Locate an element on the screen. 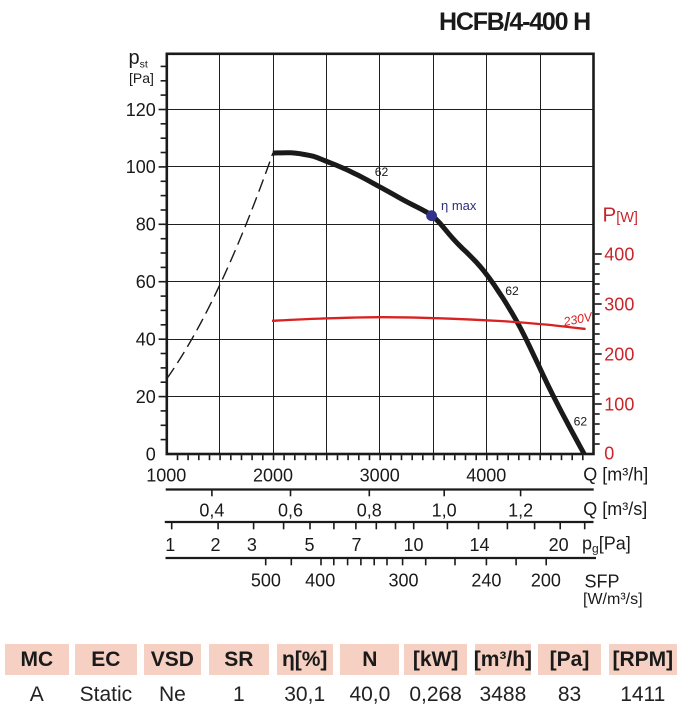 Image resolution: width=677 pixels, height=713 pixels. svg-text: 240 is located at coordinates (486, 580).